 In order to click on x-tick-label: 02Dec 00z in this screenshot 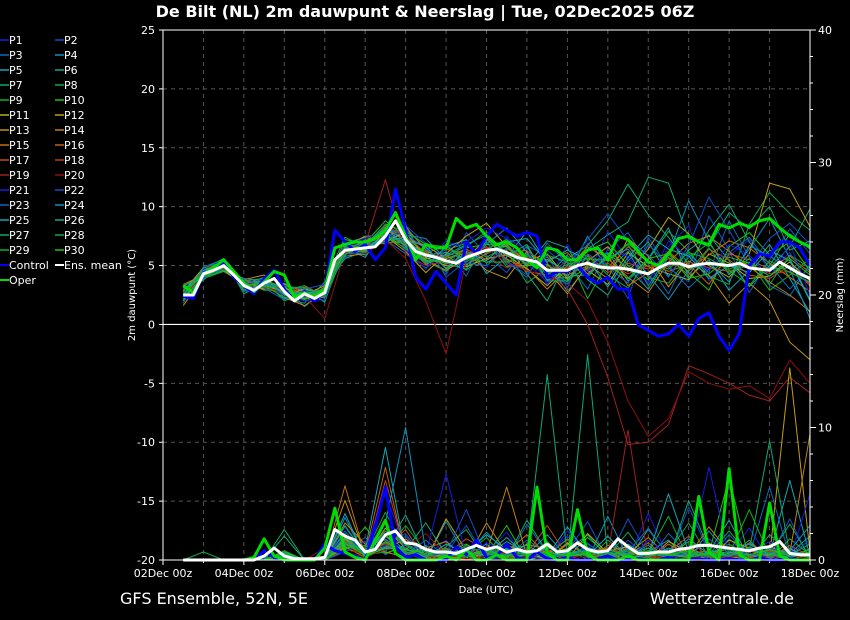, I will do `click(163, 573)`.